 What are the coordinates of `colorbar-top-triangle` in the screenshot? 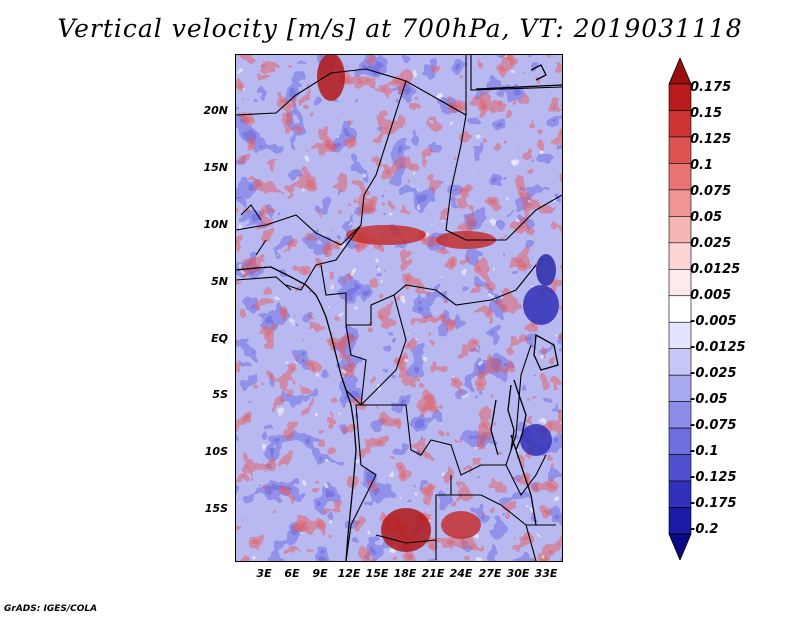 It's located at (680, 71).